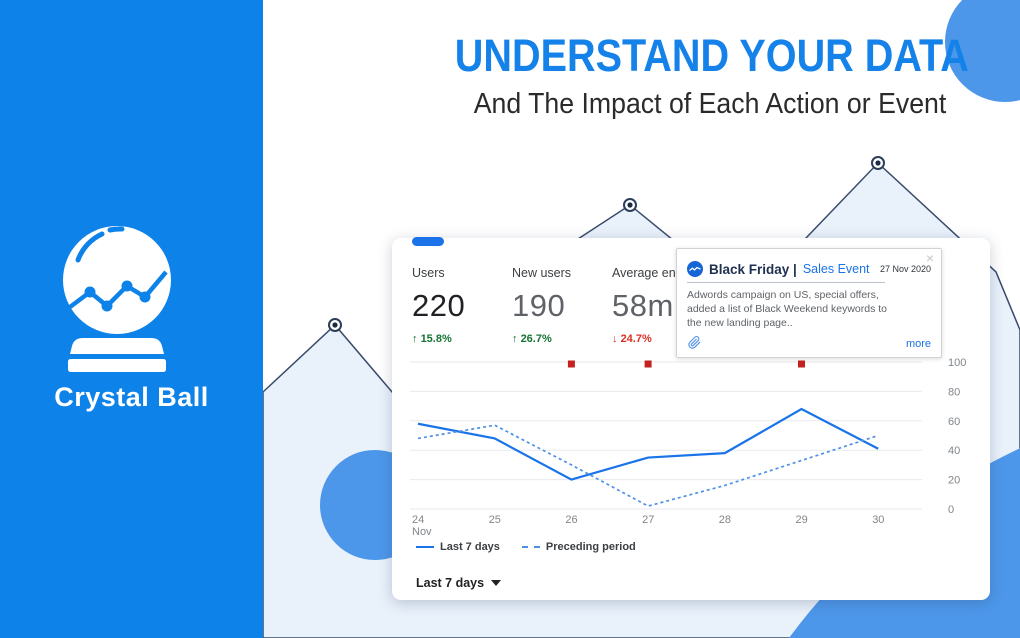 This screenshot has width=1020, height=638. What do you see at coordinates (425, 547) in the screenshot?
I see `solid-line-swatch` at bounding box center [425, 547].